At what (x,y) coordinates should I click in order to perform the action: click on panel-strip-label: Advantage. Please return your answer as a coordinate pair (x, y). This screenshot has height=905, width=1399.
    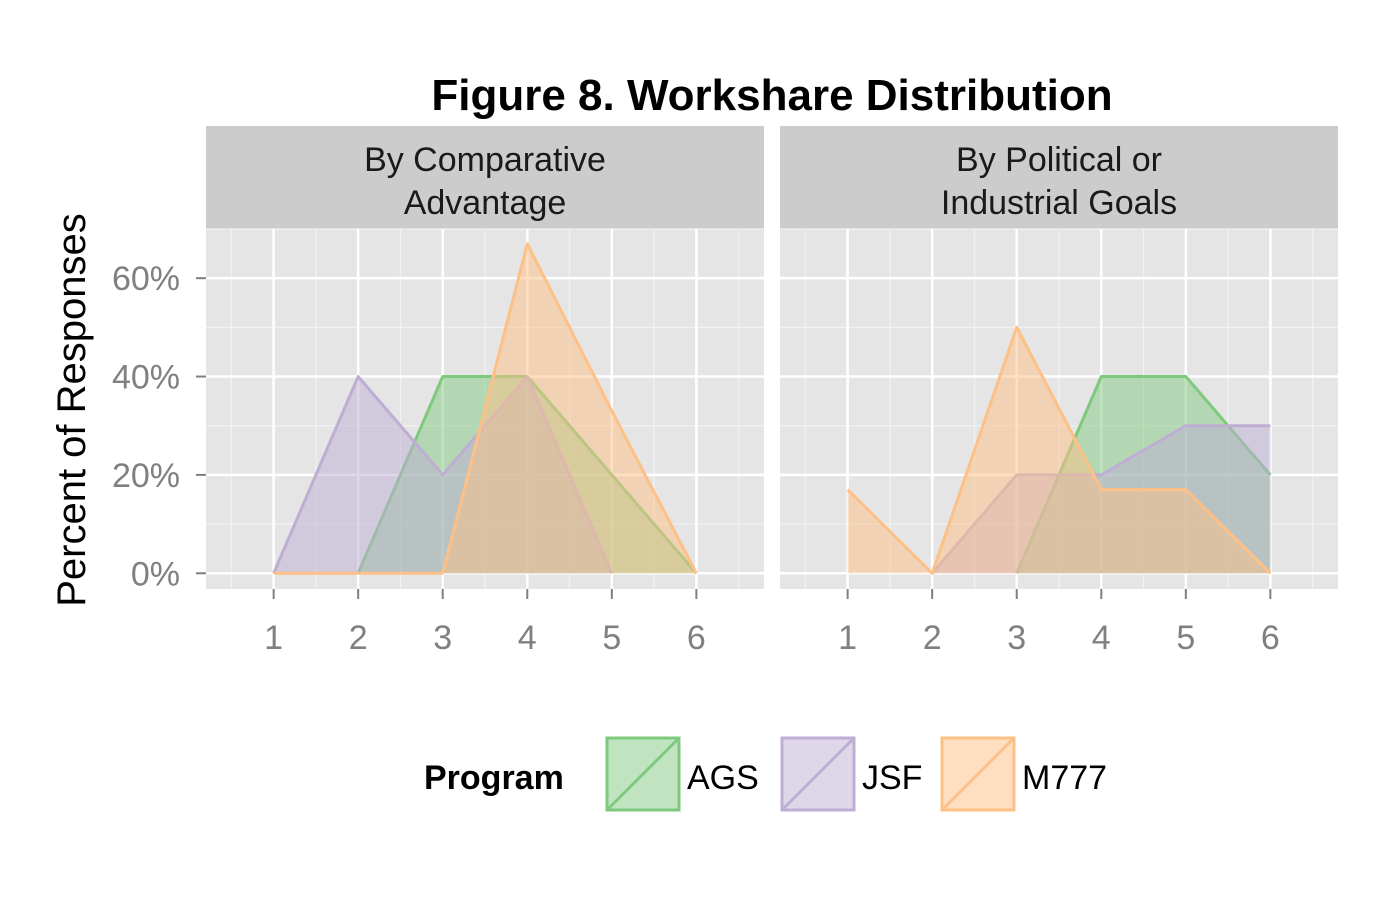
    Looking at the image, I should click on (485, 203).